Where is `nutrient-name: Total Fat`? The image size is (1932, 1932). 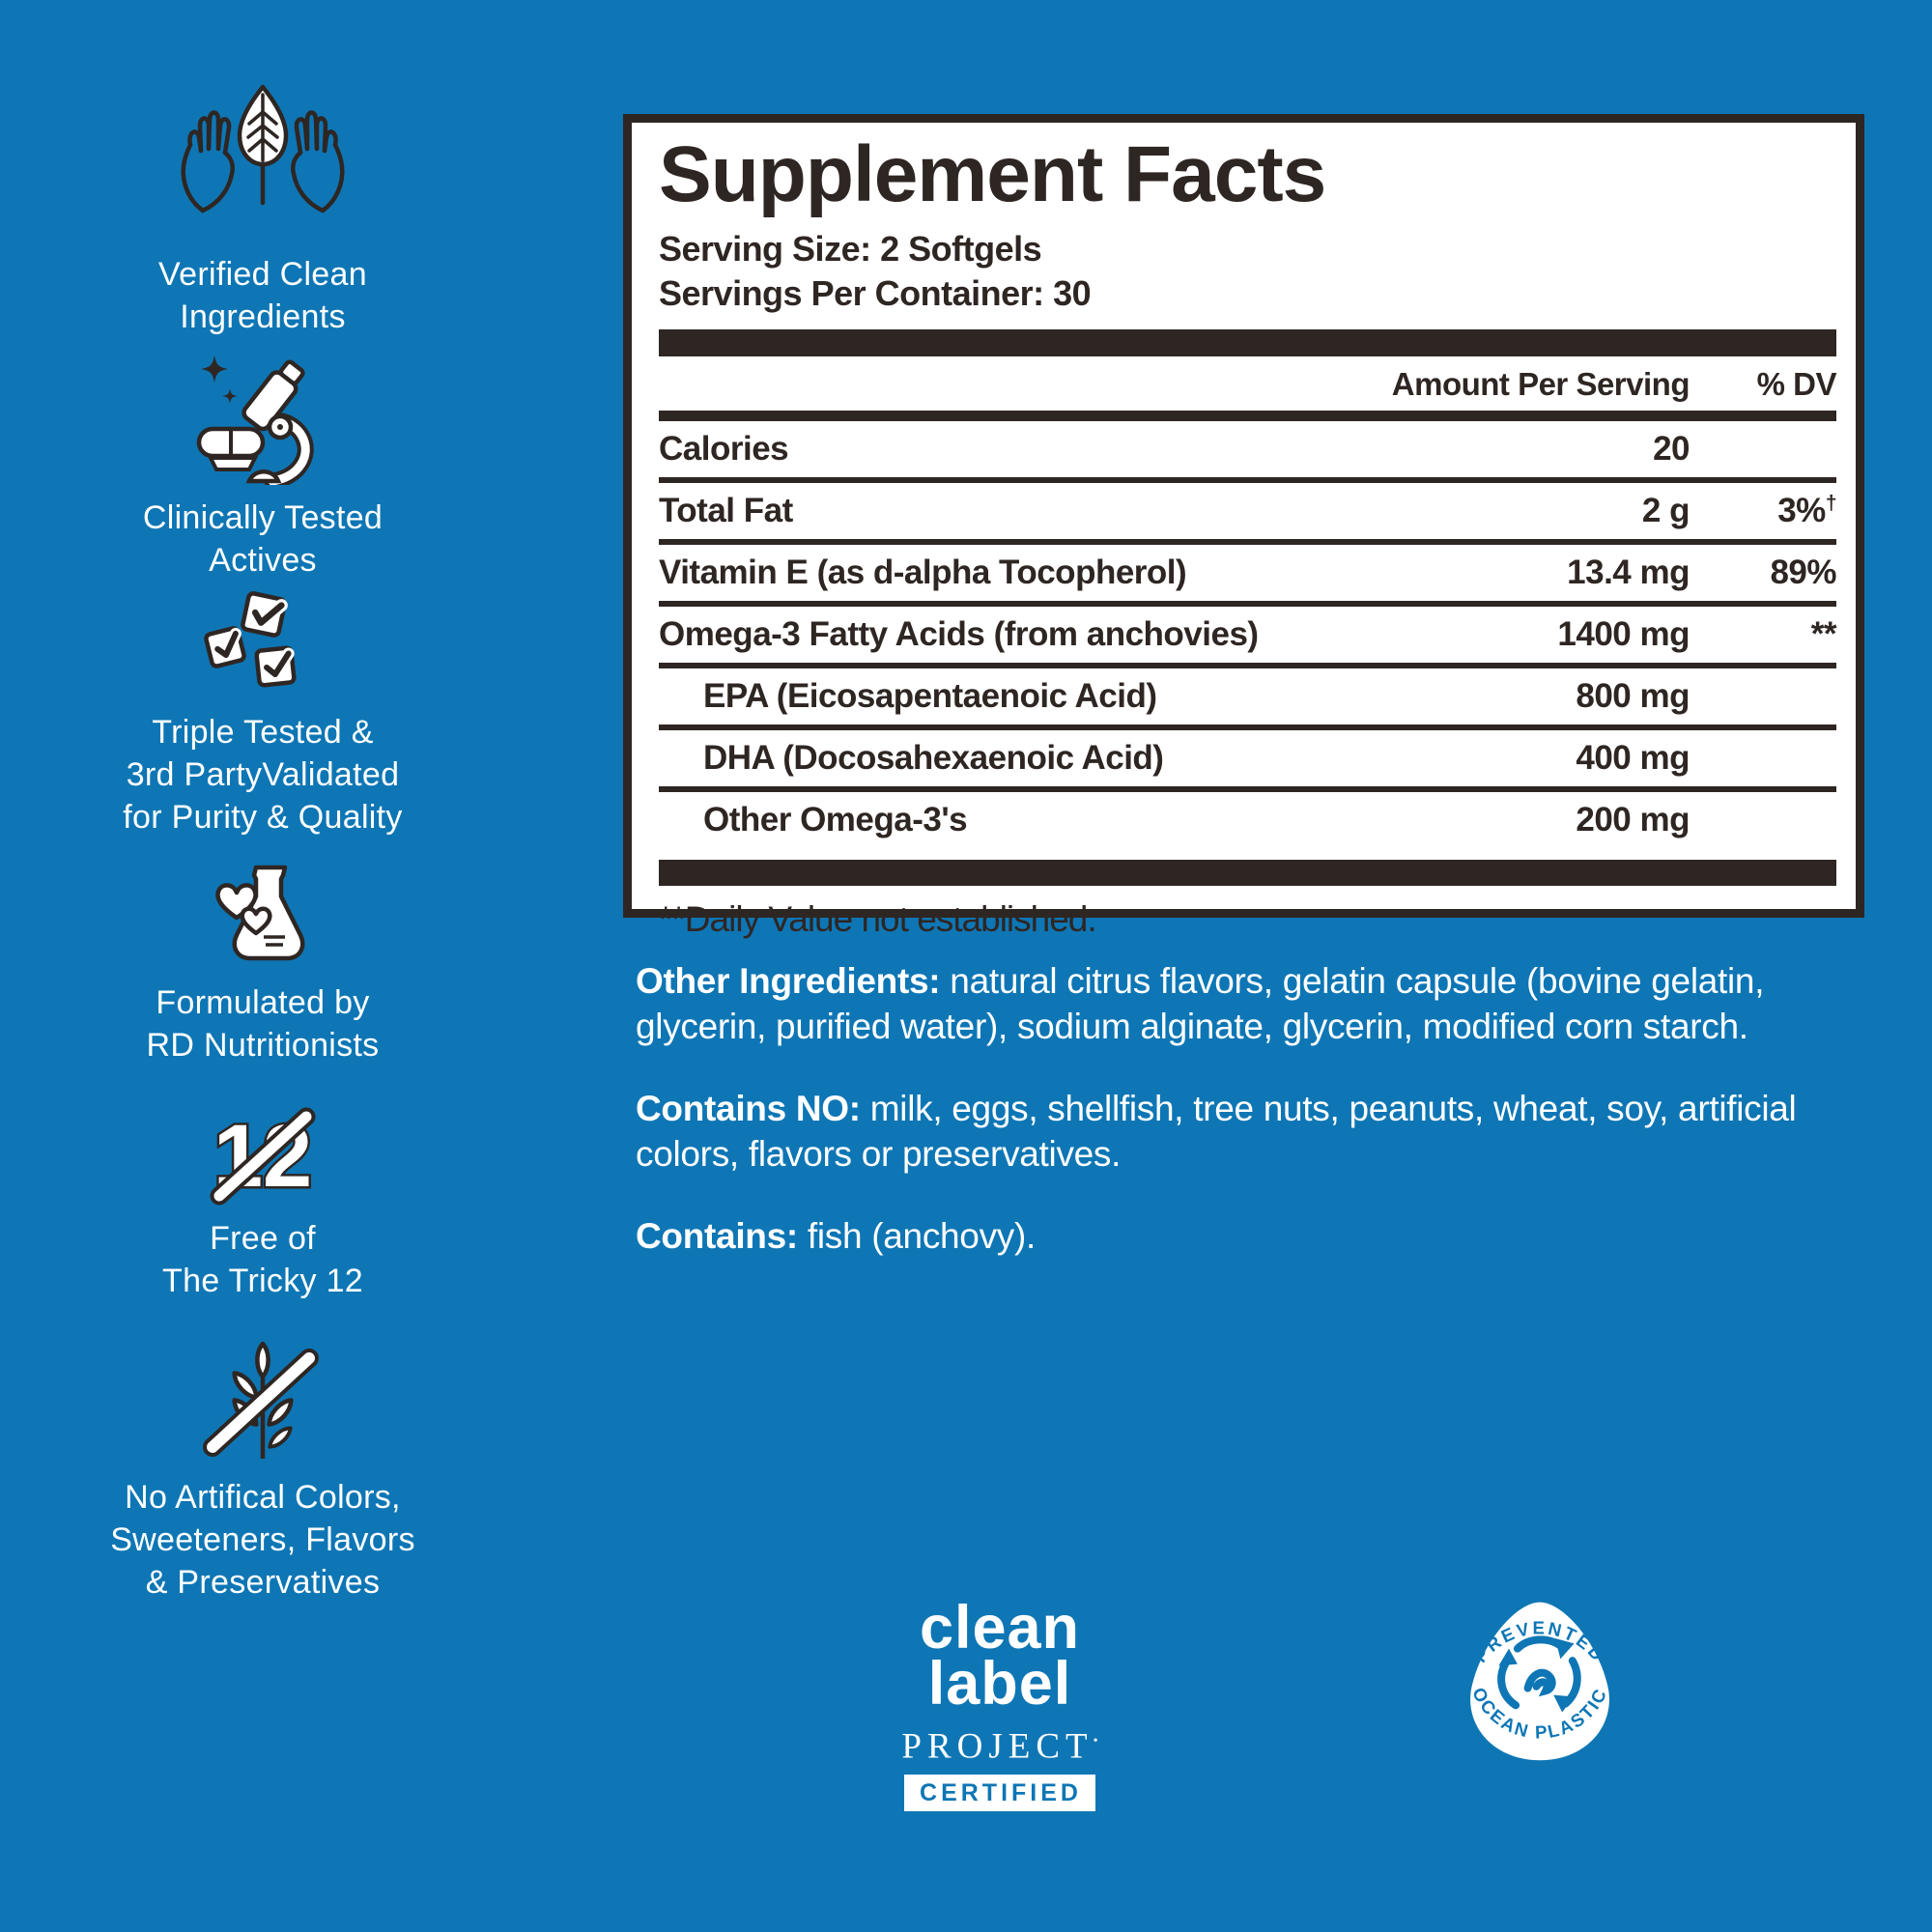 nutrient-name: Total Fat is located at coordinates (726, 510).